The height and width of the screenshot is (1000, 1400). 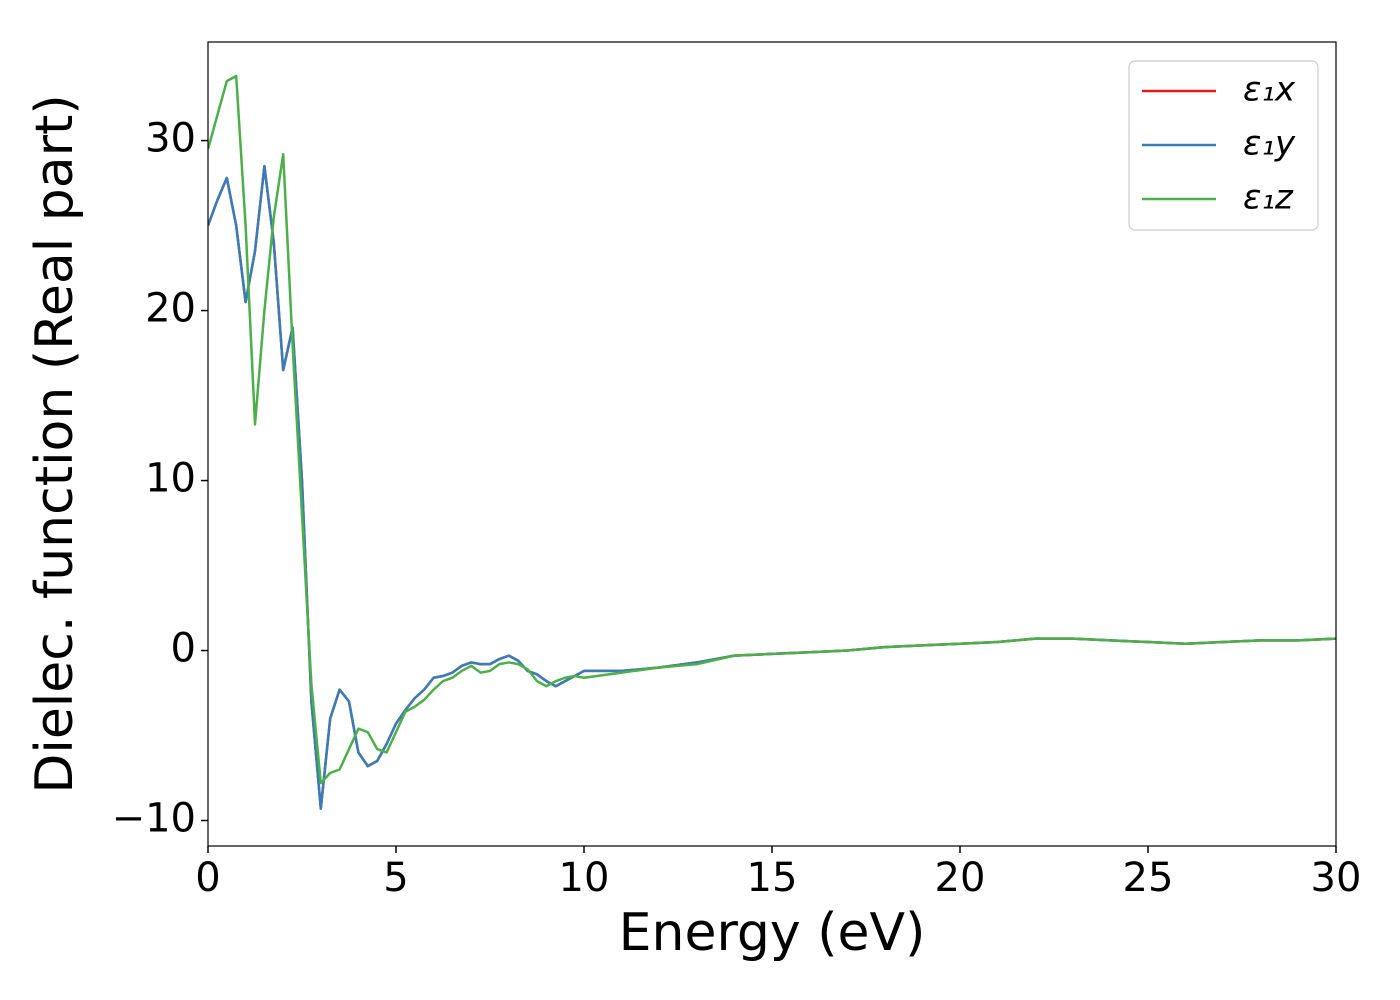 What do you see at coordinates (395, 878) in the screenshot?
I see `x-tick-label: 5` at bounding box center [395, 878].